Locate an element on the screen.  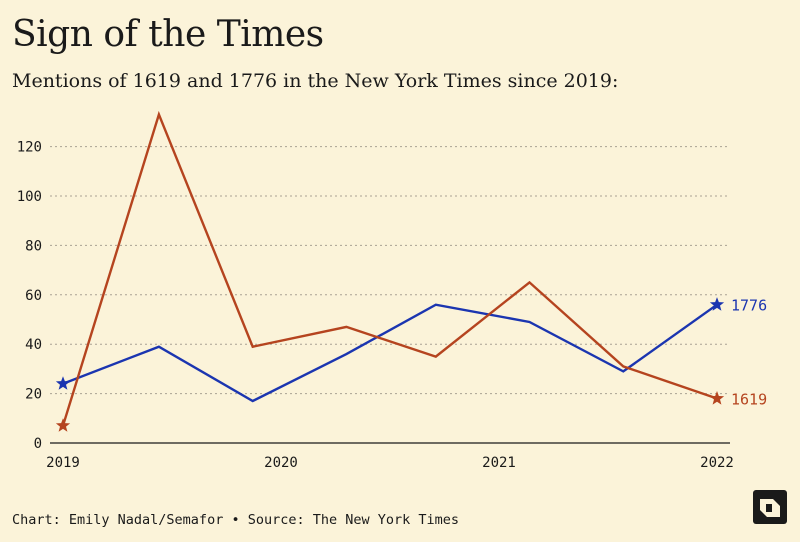
x-tick-label-2022: 2022 is located at coordinates (717, 463).